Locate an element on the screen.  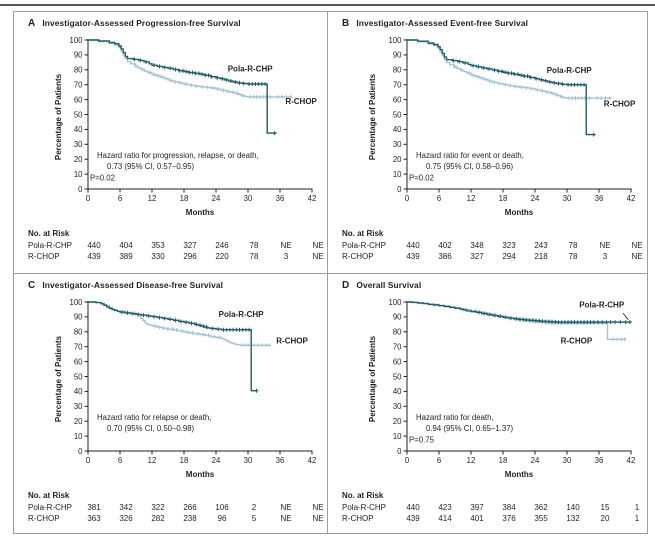
risk-value: 401 is located at coordinates (477, 518).